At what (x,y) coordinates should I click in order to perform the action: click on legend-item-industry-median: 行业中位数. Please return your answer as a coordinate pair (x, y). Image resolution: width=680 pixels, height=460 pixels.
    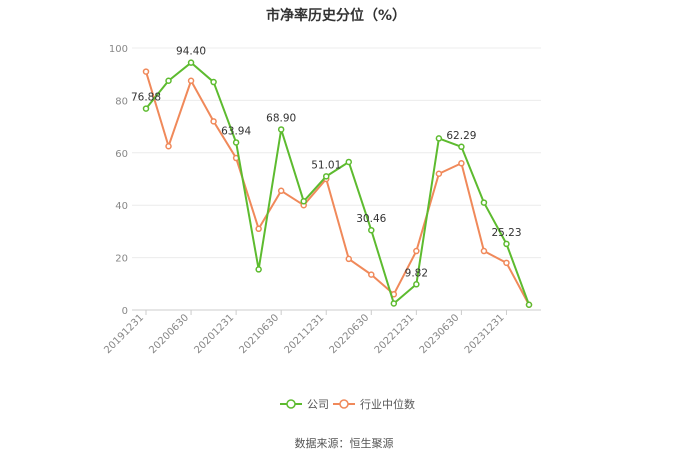
    Looking at the image, I should click on (374, 404).